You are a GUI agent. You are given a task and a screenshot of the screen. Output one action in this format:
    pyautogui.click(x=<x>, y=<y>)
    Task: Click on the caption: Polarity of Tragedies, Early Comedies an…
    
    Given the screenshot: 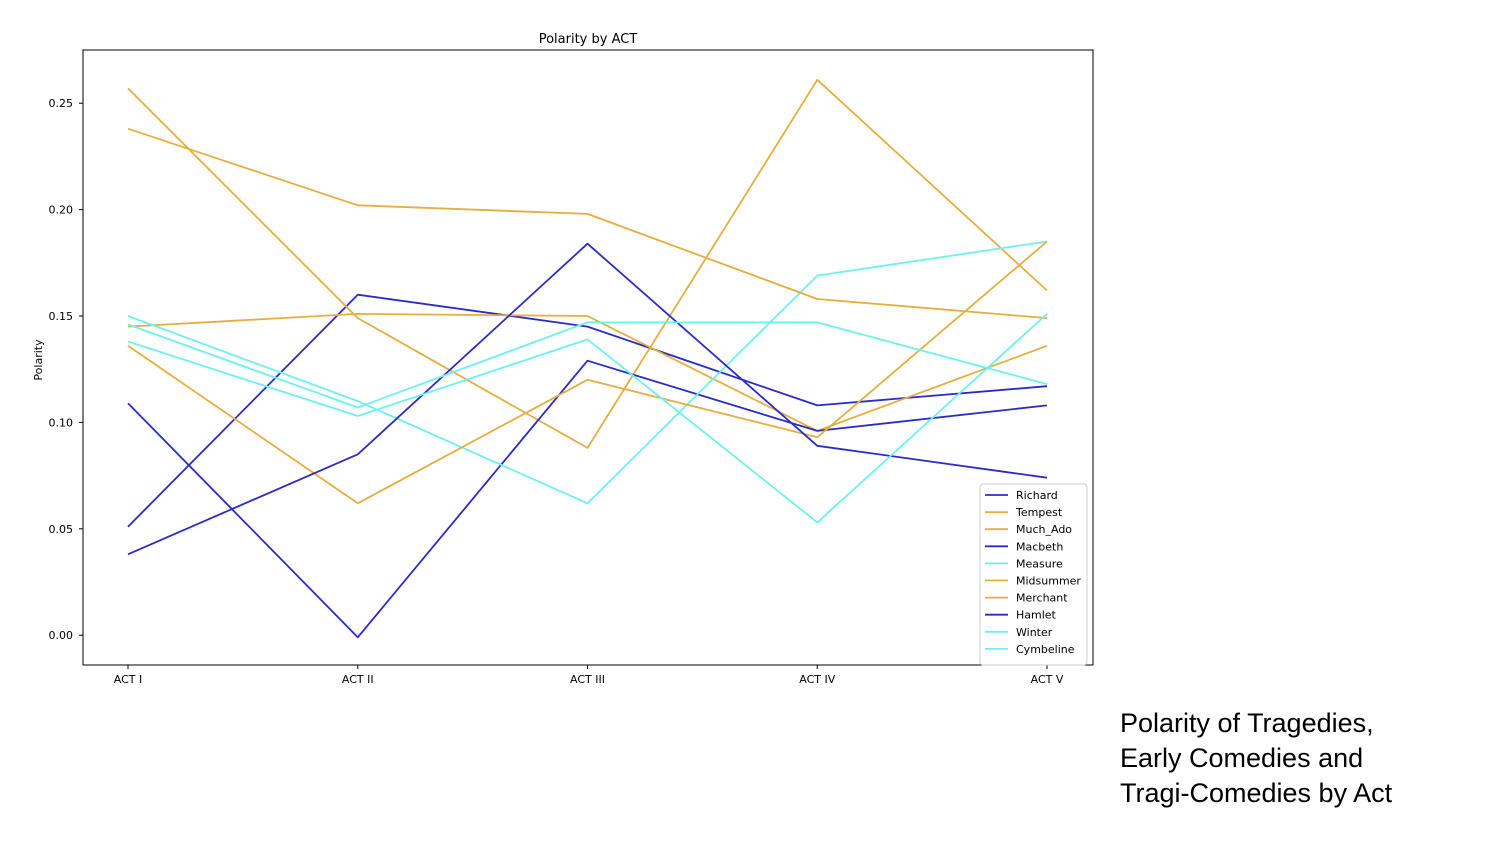 What is the action you would take?
    pyautogui.click(x=1300, y=758)
    